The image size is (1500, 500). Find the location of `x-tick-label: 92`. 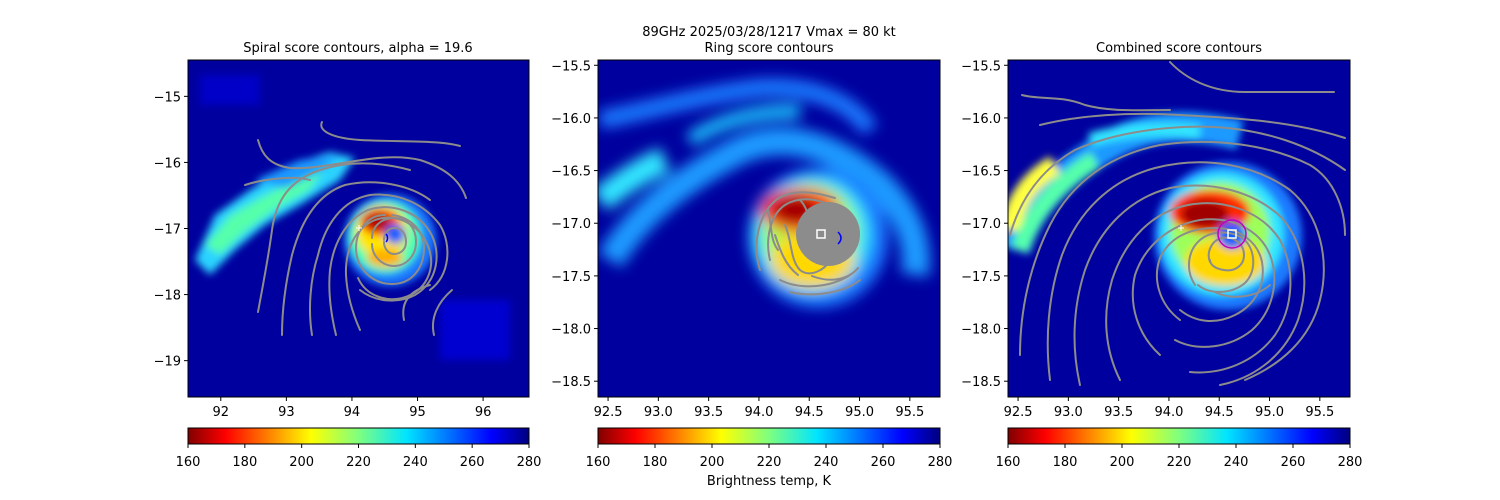

x-tick-label: 92 is located at coordinates (221, 412).